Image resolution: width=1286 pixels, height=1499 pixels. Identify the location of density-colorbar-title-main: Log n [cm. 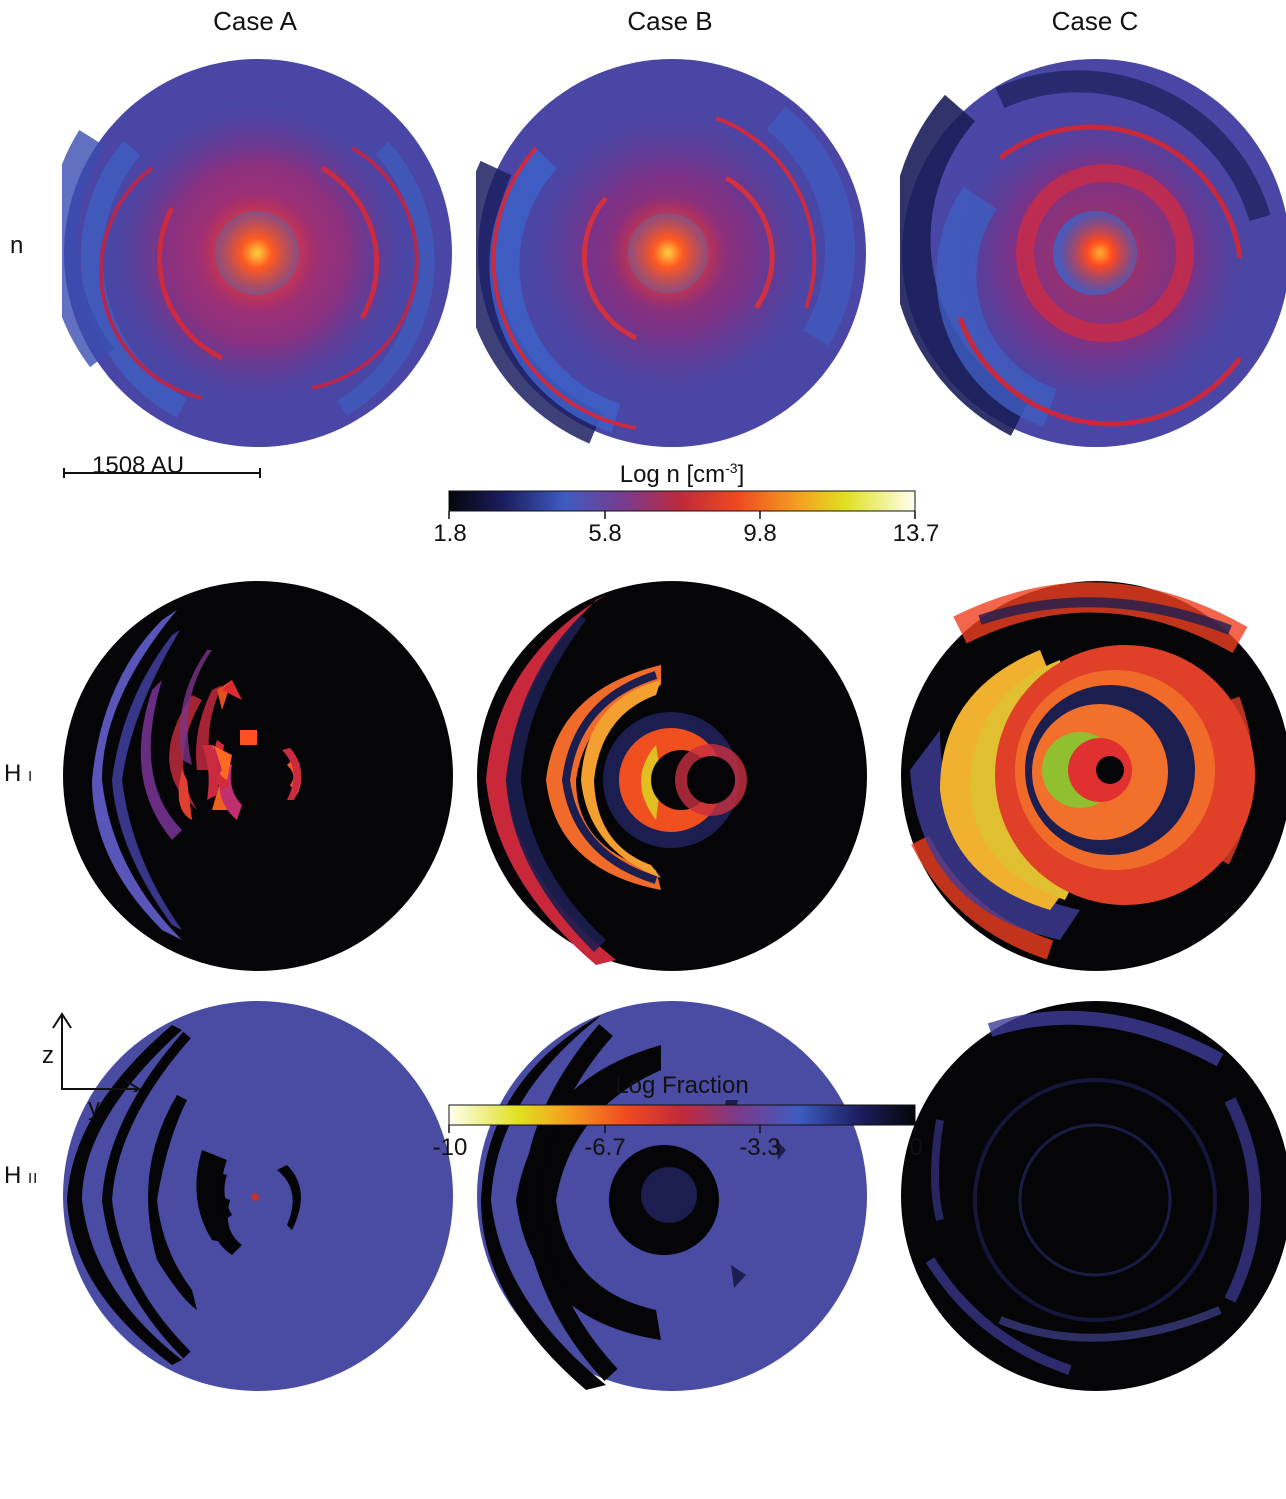
(672, 474).